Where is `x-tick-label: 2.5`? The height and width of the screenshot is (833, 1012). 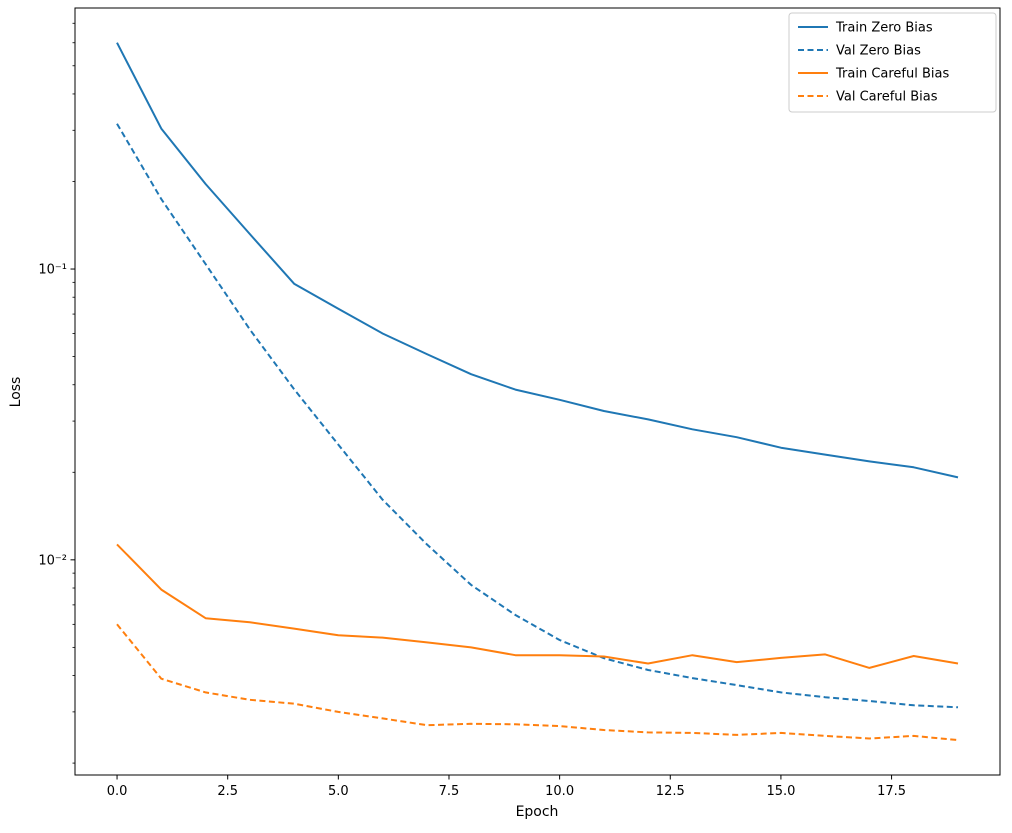 x-tick-label: 2.5 is located at coordinates (227, 791).